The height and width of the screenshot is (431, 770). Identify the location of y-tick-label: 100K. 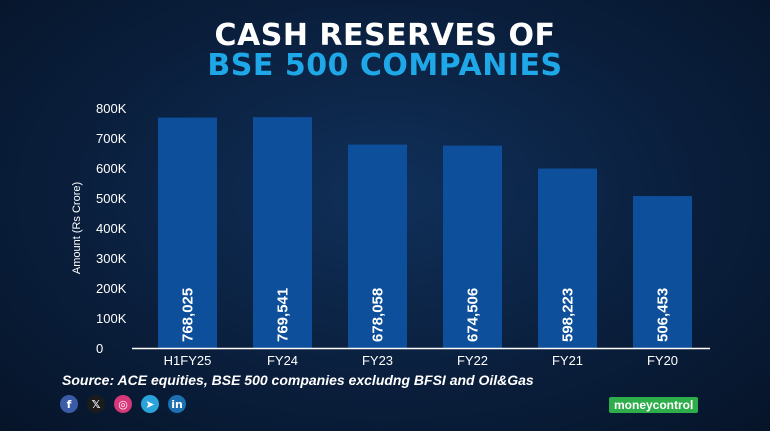
(111, 318).